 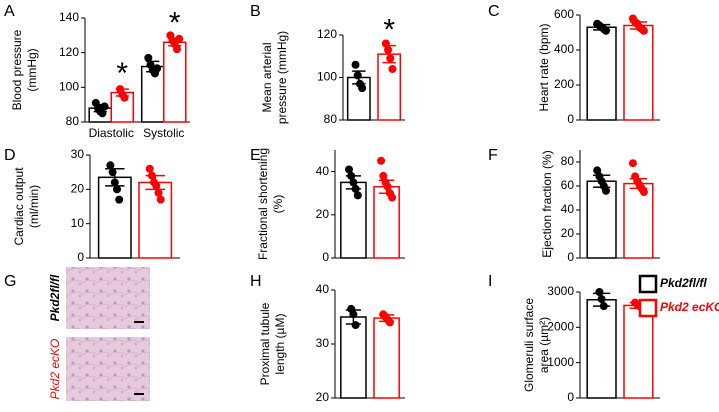 I want to click on y-axis-label: Ejection fraction (%), so click(x=547, y=203).